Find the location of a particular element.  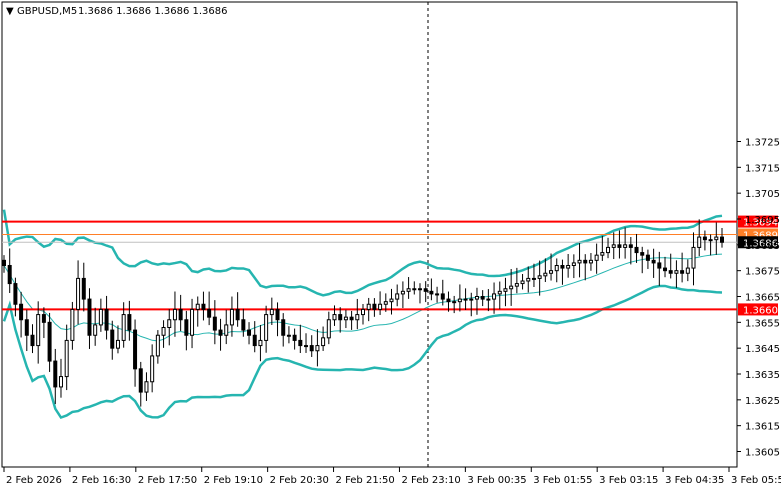

x-tick-label: 3 Feb 05:55 is located at coordinates (756, 480).